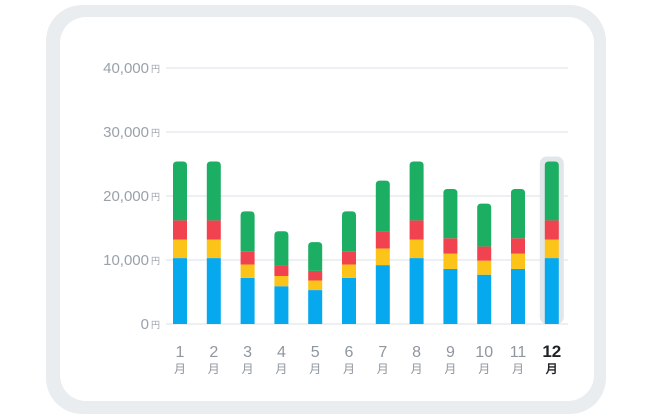 Image resolution: width=654 pixels, height=420 pixels. I want to click on x-tick-label: 1, so click(180, 352).